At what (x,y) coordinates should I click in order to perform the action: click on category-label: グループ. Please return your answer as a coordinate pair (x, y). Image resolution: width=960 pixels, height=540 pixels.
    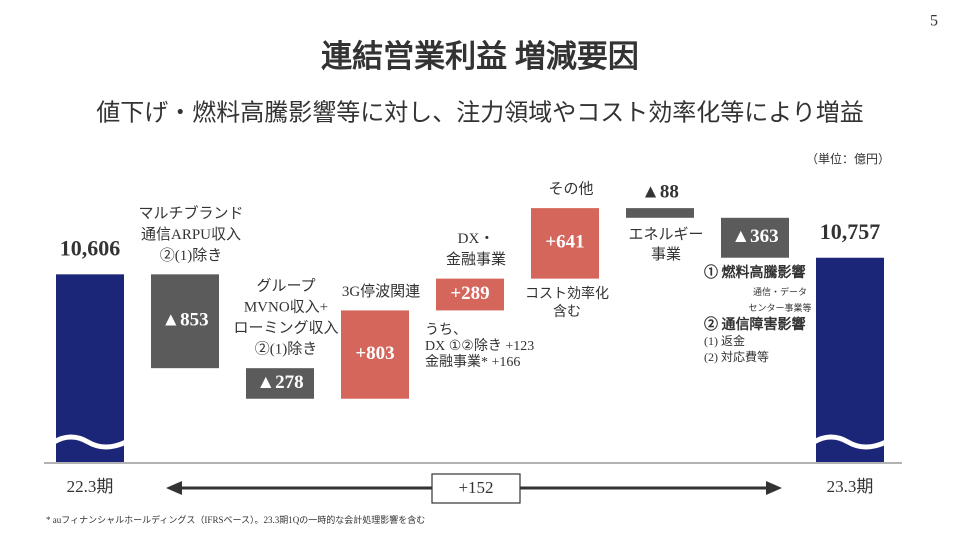
    Looking at the image, I should click on (285, 286).